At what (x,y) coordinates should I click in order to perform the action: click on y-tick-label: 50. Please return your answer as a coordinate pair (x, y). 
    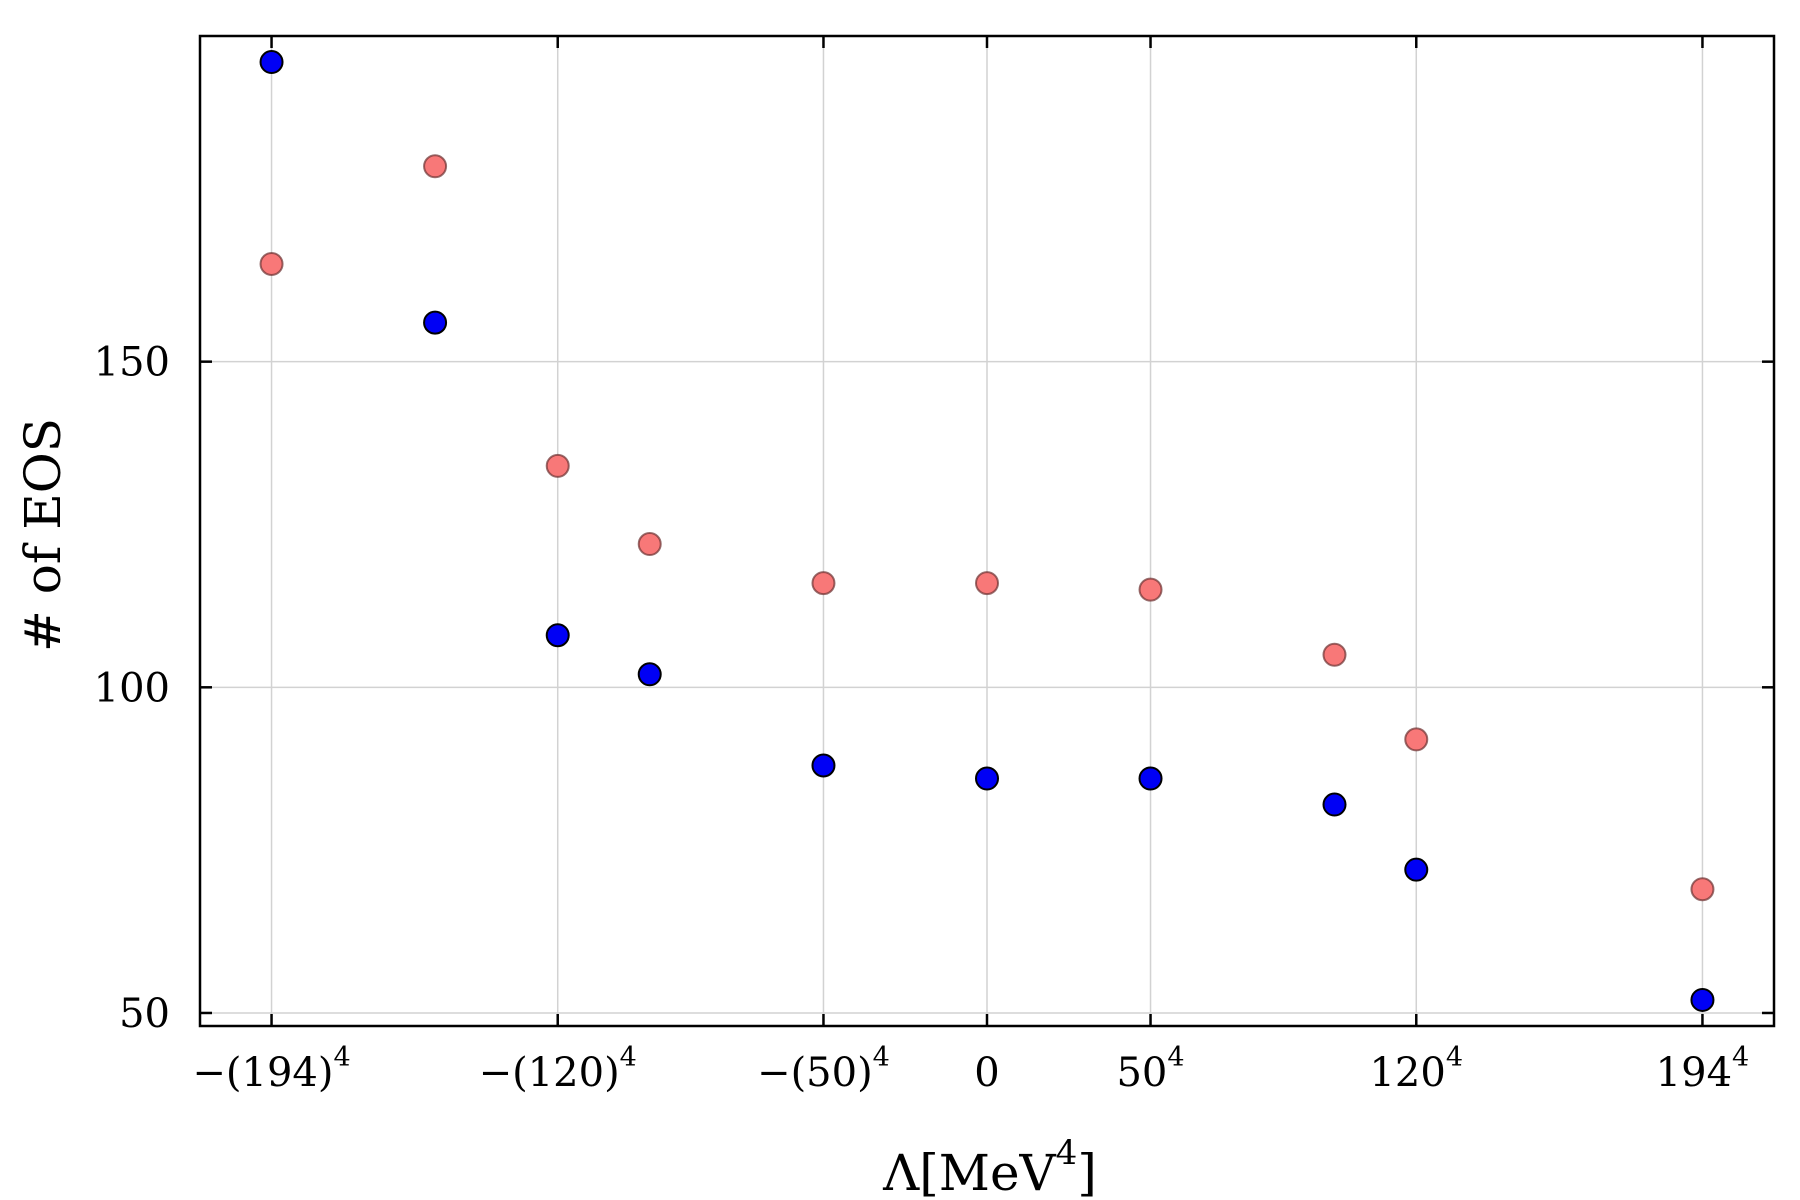
    Looking at the image, I should click on (144, 1014).